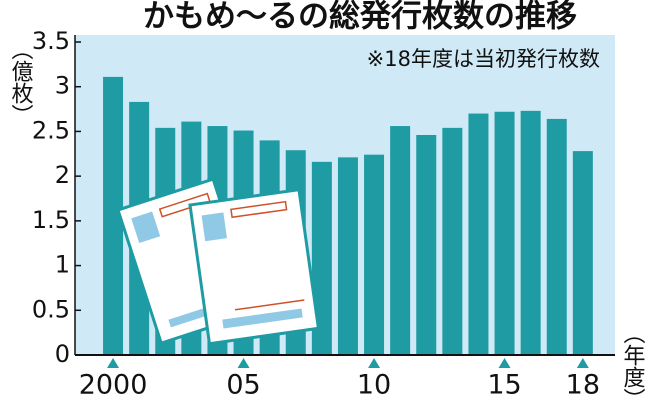 The image size is (650, 406). Describe the element at coordinates (51, 220) in the screenshot. I see `y-tick-label: 1.5` at that location.